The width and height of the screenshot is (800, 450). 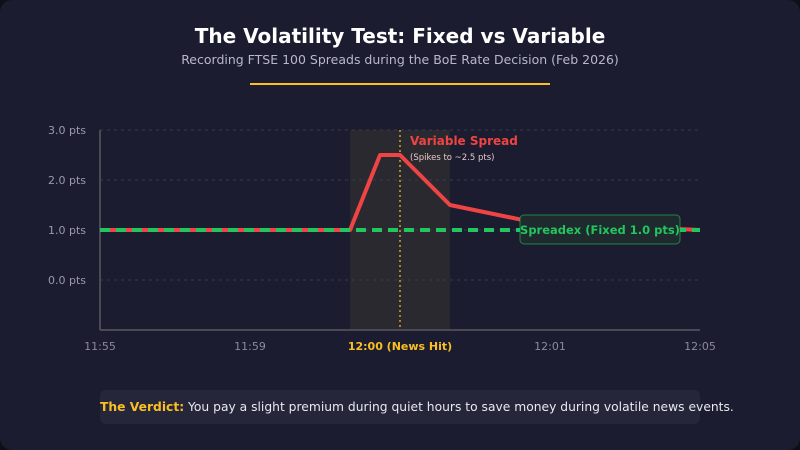 I want to click on fixed-label-box, so click(x=600, y=229).